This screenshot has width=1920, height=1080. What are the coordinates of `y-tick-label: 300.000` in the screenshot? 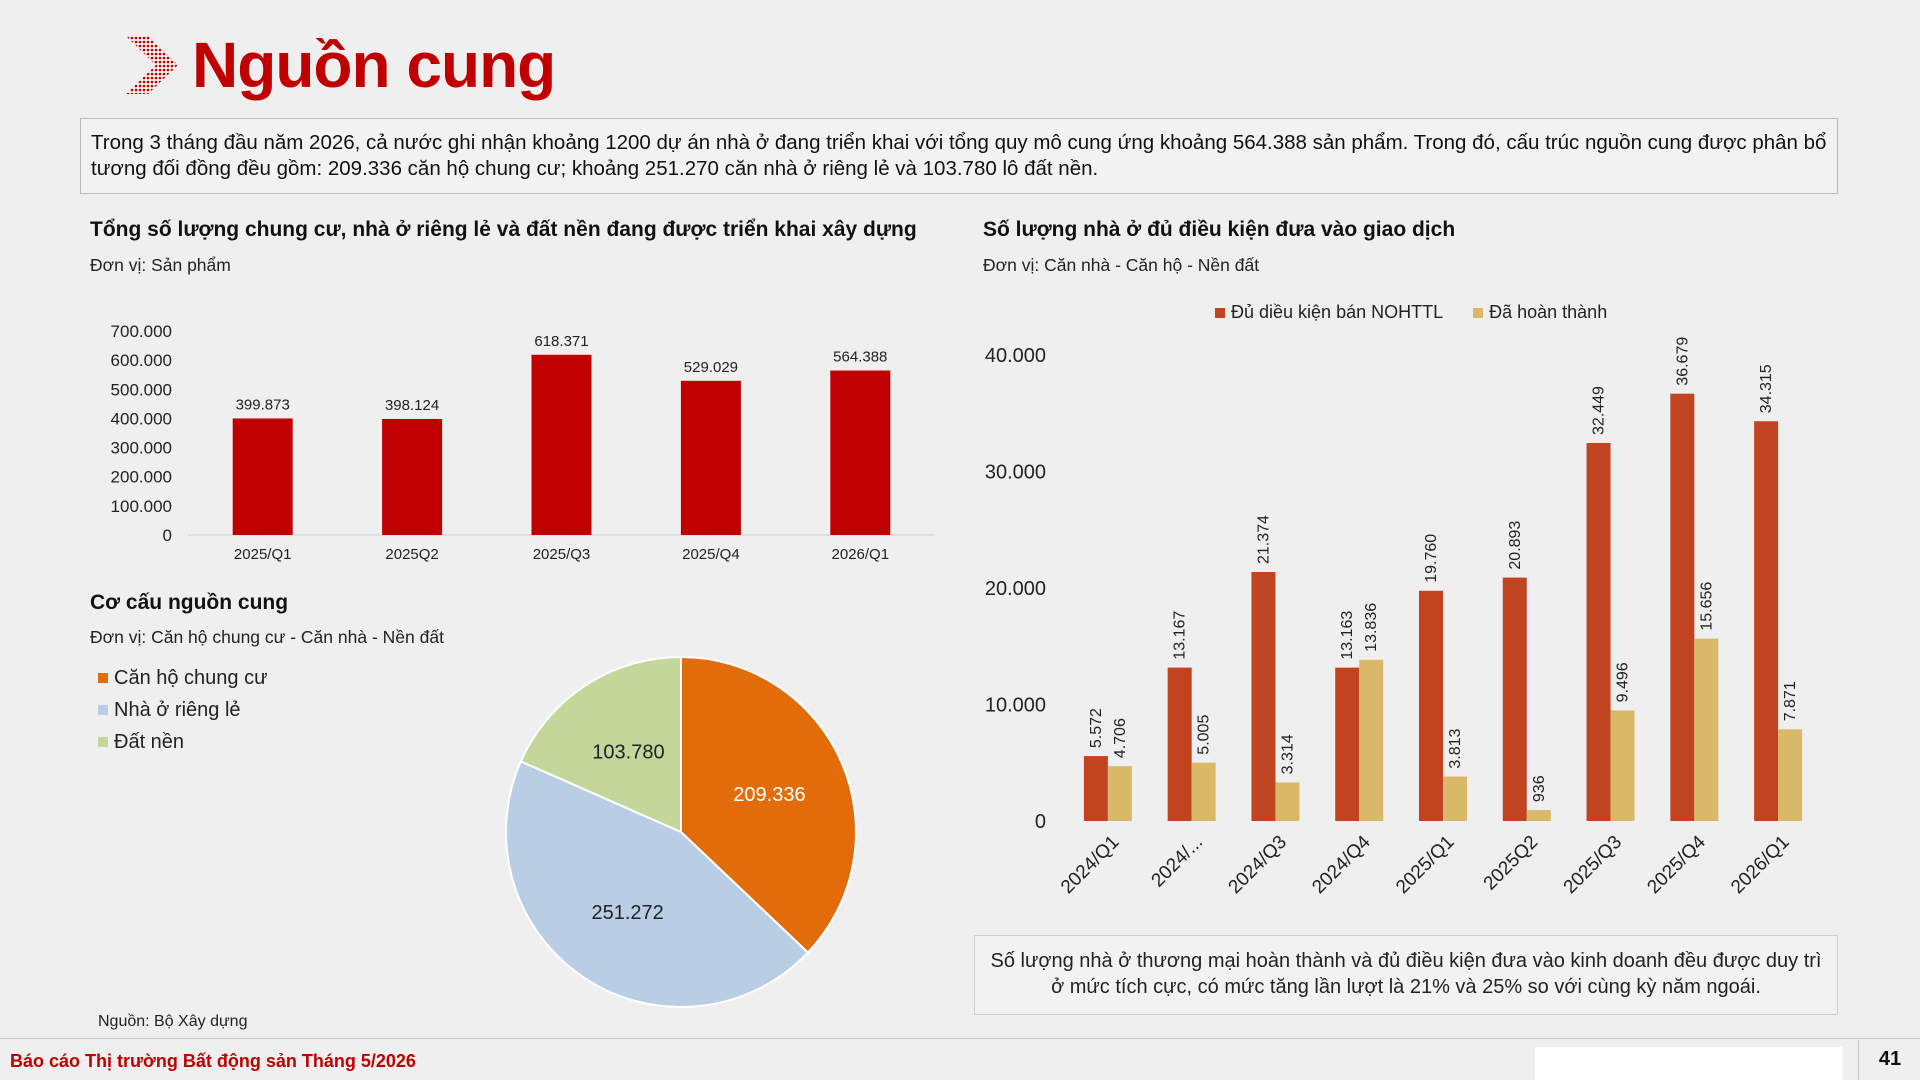 It's located at (141, 448).